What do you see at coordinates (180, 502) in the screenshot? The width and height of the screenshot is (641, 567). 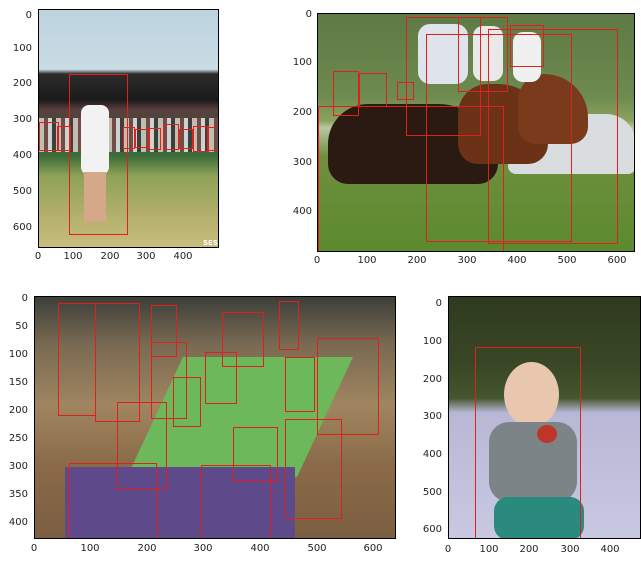 I see `mat` at bounding box center [180, 502].